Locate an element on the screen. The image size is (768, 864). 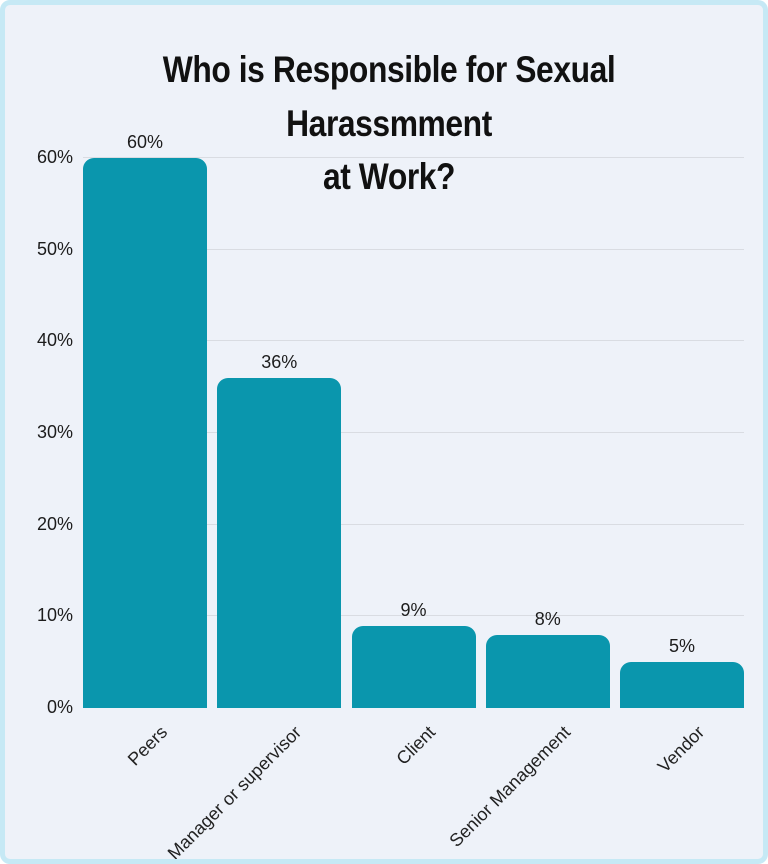
bar-peers: 60% is located at coordinates (145, 420).